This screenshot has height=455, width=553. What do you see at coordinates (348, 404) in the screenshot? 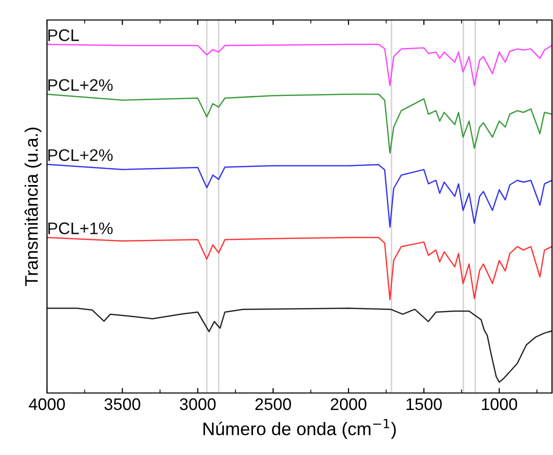
I see `x-tick-label: 2000` at bounding box center [348, 404].